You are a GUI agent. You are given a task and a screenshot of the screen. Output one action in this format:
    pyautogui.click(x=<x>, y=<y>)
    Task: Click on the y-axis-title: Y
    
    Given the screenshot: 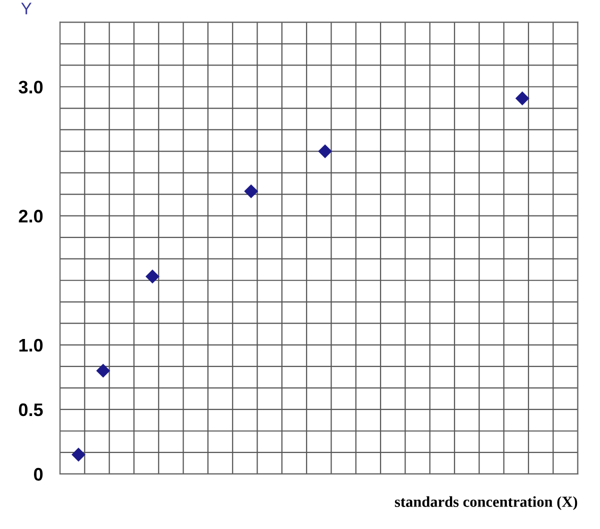 What is the action you would take?
    pyautogui.click(x=26, y=8)
    